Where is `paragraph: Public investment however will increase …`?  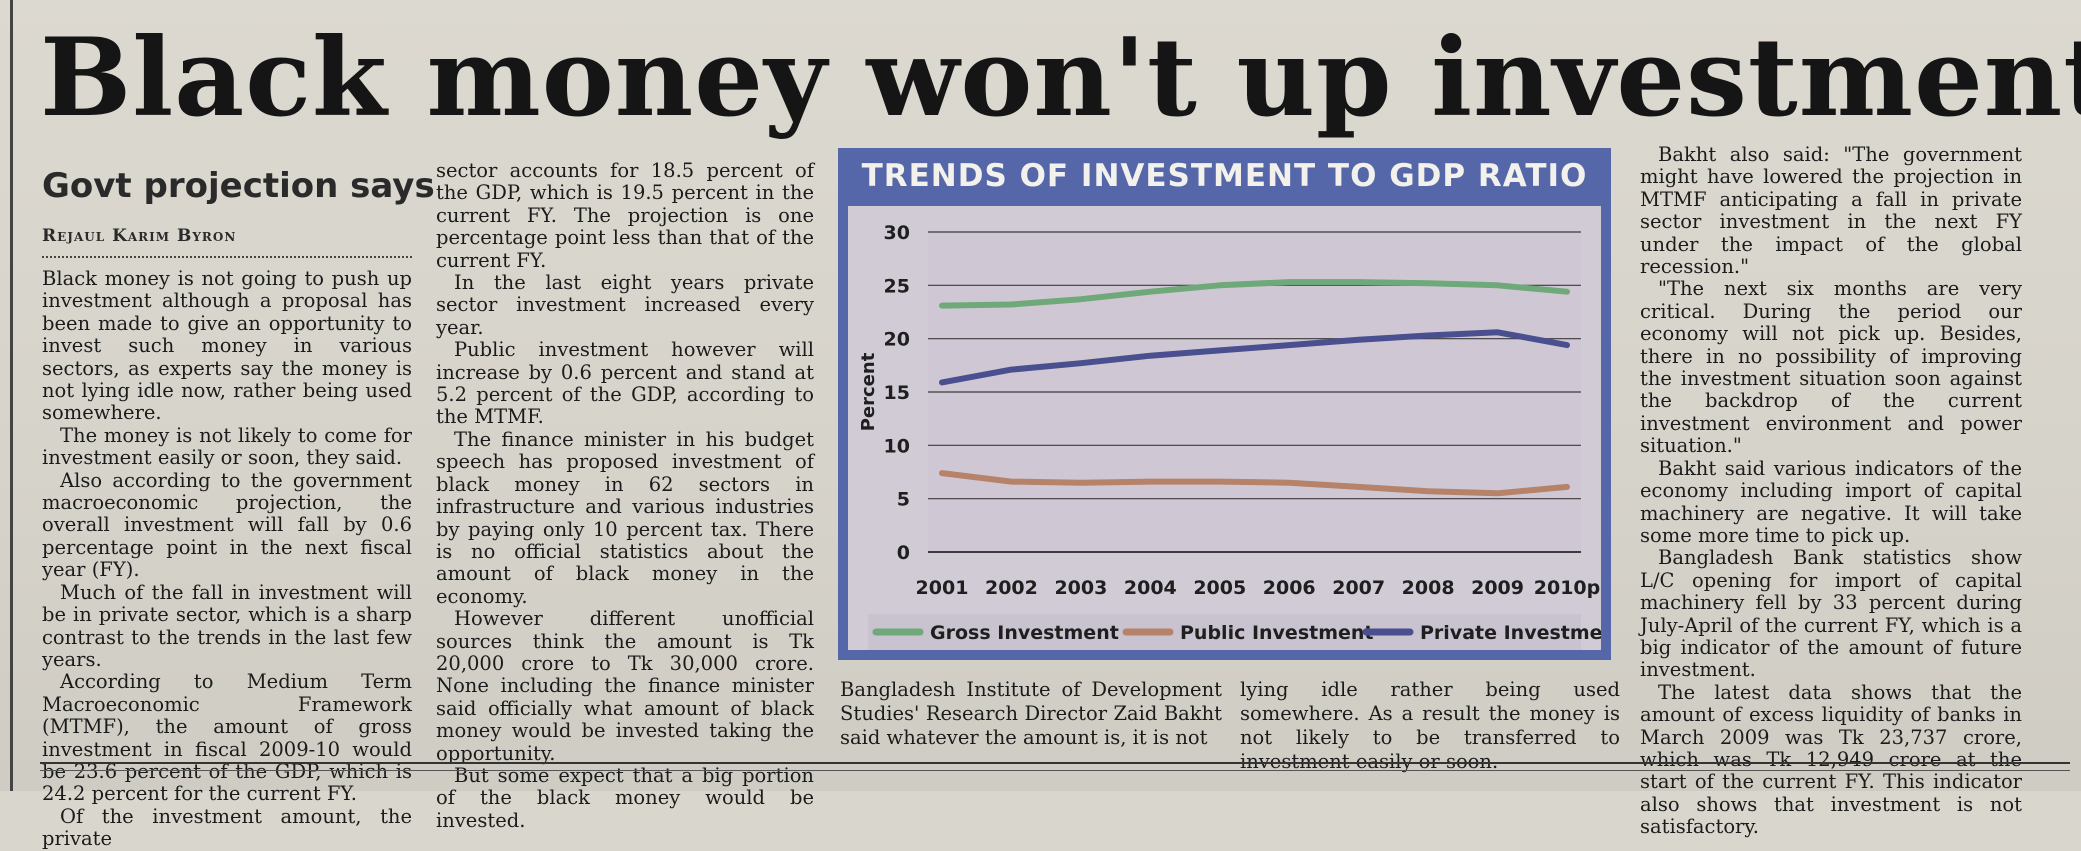 paragraph: Public investment however will increase … is located at coordinates (625, 383).